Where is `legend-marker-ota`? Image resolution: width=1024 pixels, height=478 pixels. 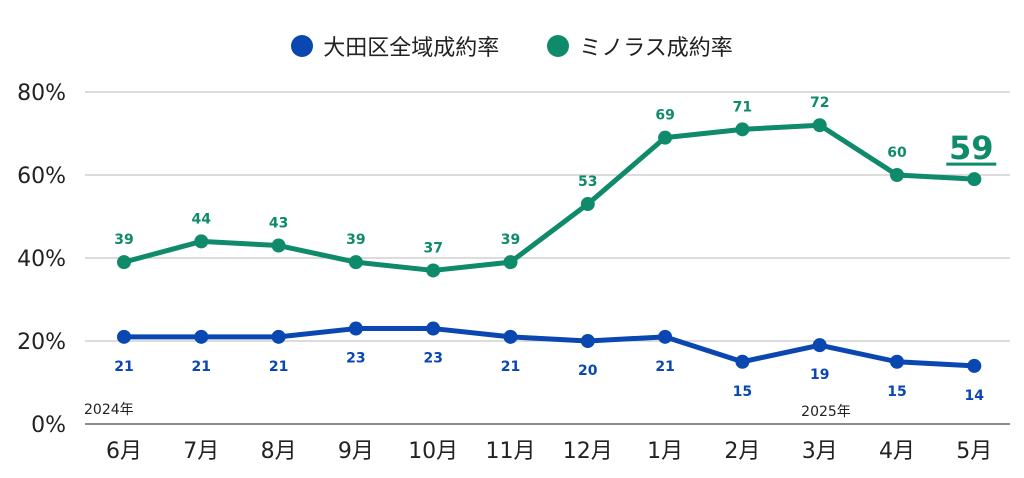
legend-marker-ota is located at coordinates (302, 46).